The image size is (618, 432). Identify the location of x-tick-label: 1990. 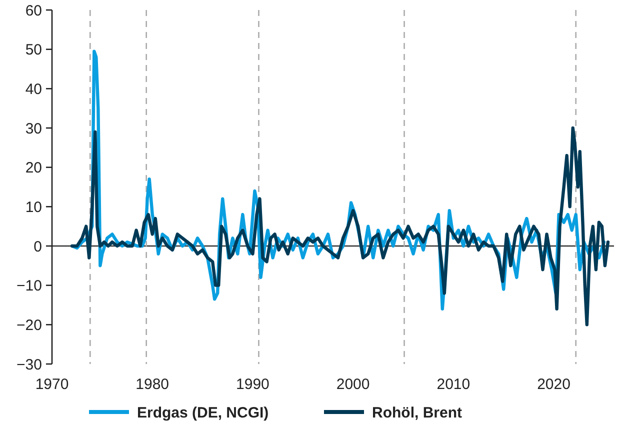
(253, 384).